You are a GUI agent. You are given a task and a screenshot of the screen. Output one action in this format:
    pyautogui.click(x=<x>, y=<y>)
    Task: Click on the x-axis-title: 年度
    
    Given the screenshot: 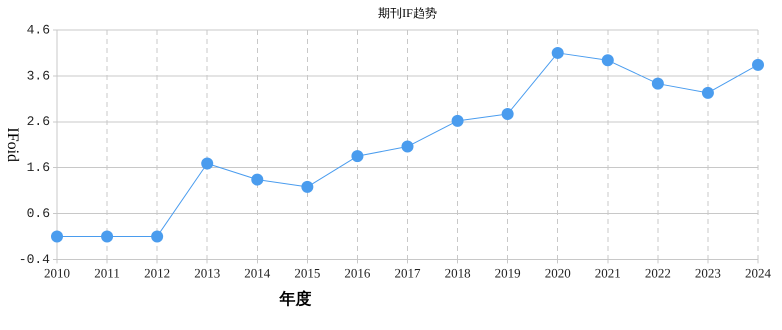 What is the action you would take?
    pyautogui.click(x=295, y=298)
    